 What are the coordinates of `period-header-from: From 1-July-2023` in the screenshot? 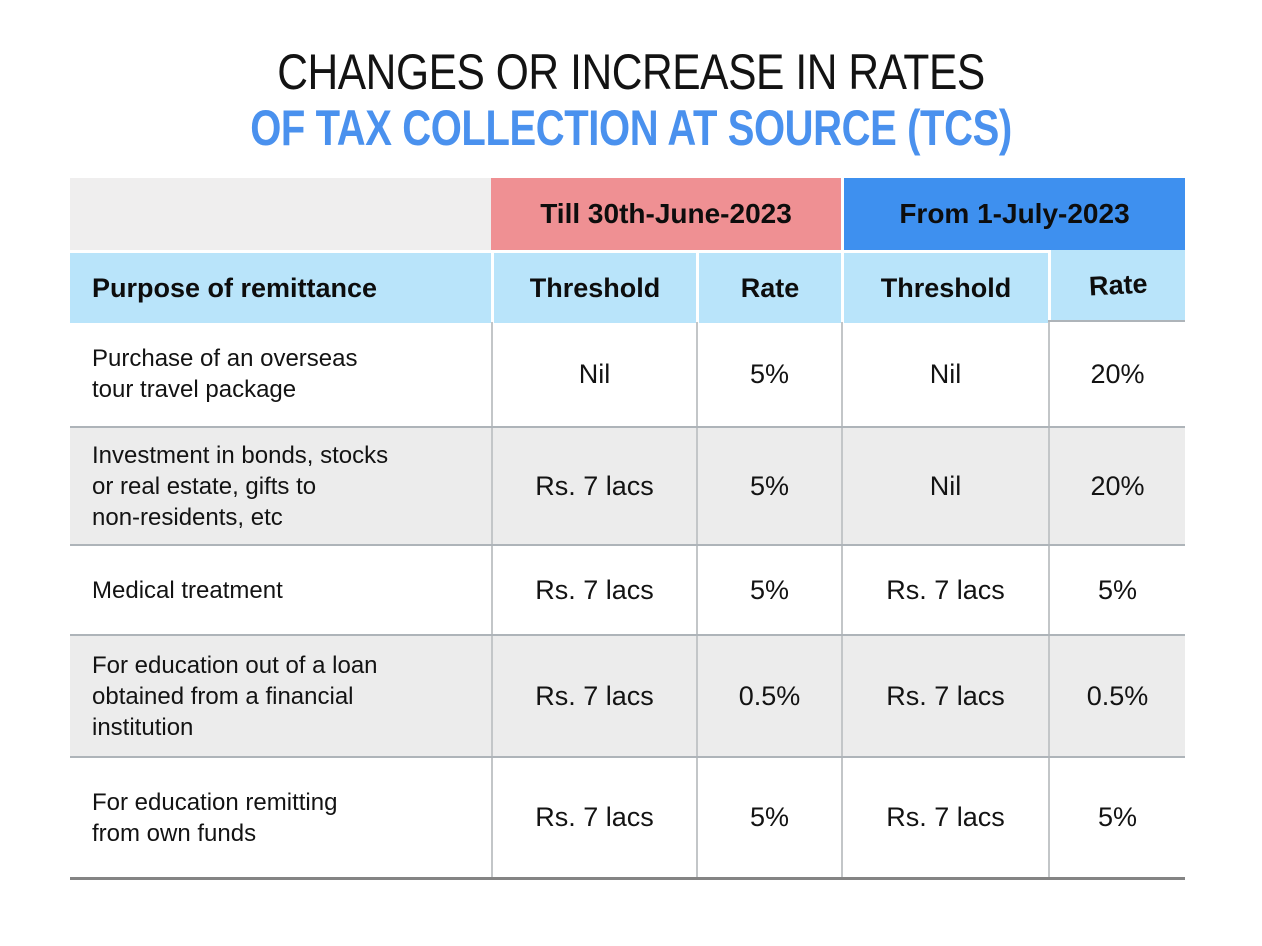 It's located at (1013, 214).